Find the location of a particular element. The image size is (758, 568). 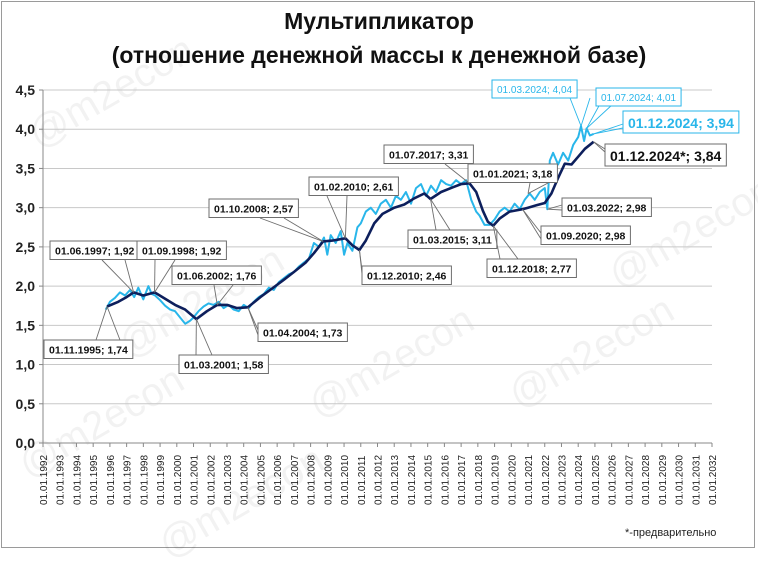

x-tick-label: 01.01.2005 is located at coordinates (261, 480).